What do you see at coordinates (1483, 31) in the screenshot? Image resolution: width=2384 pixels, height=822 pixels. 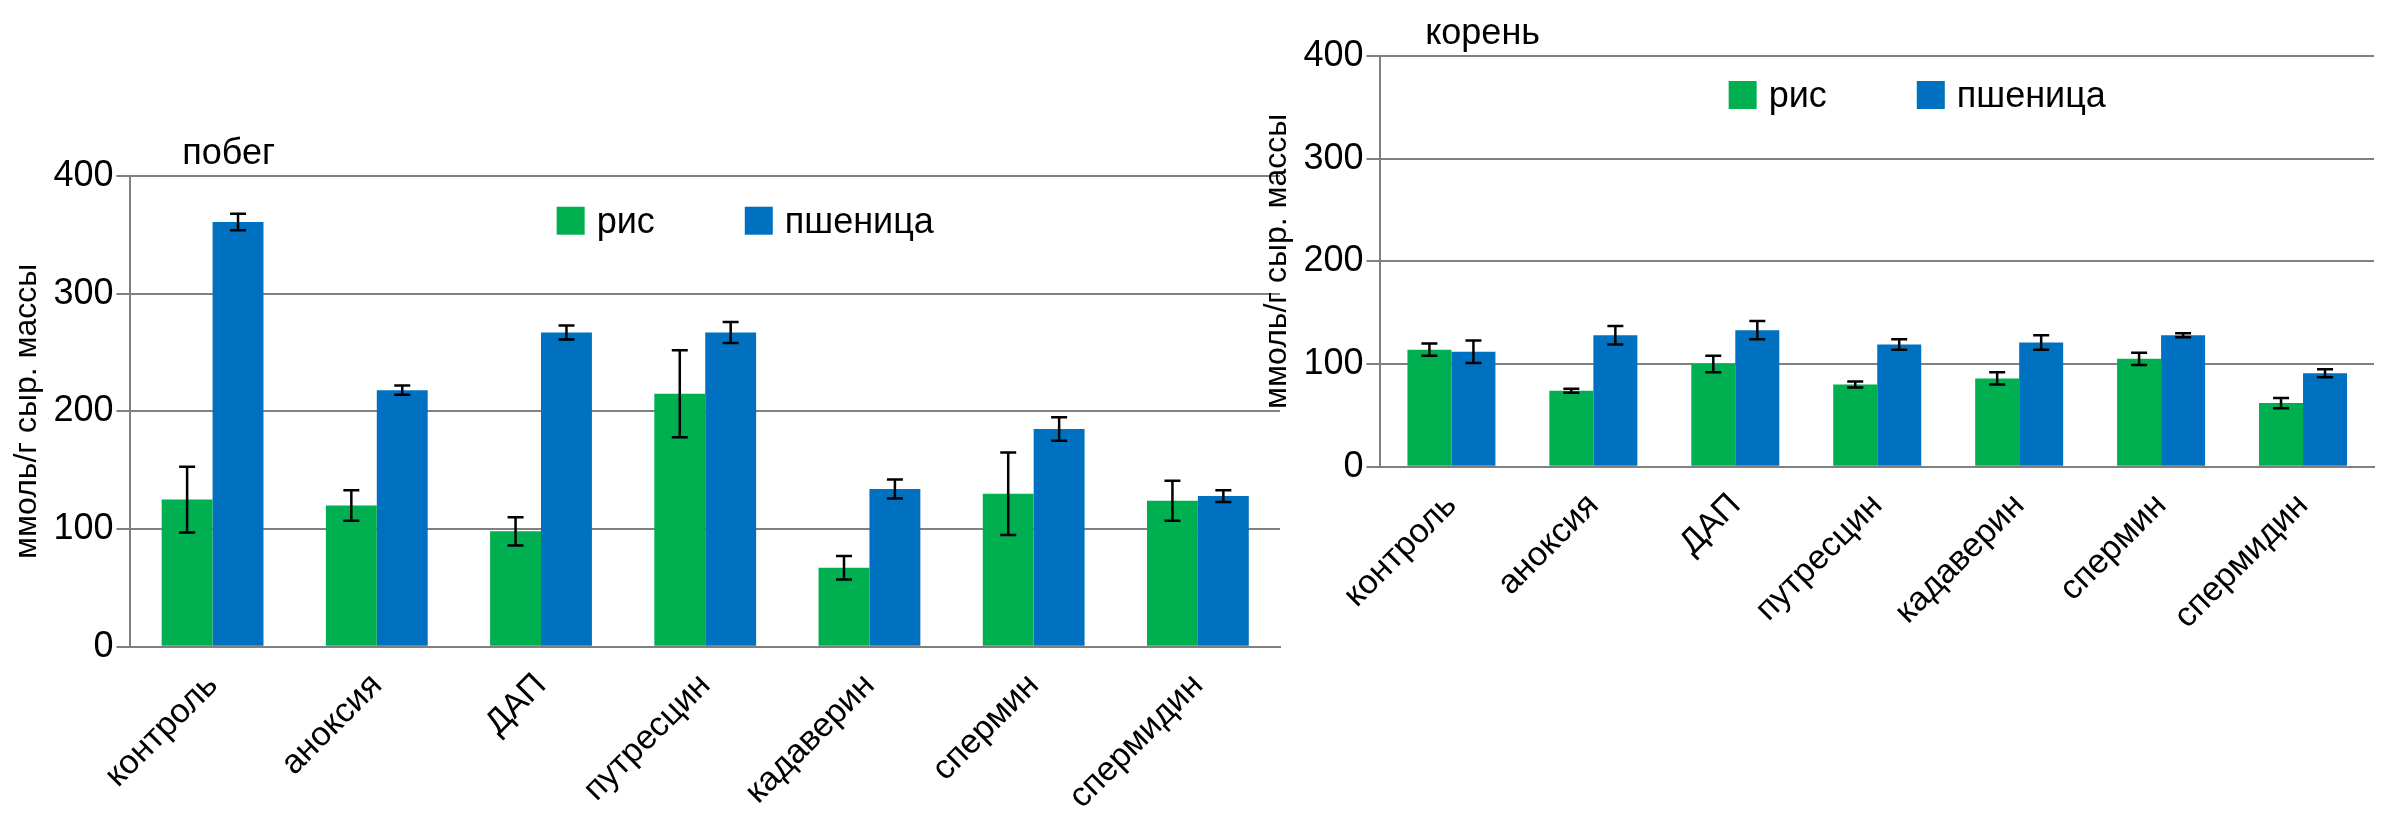 I see `chart-title: корень` at bounding box center [1483, 31].